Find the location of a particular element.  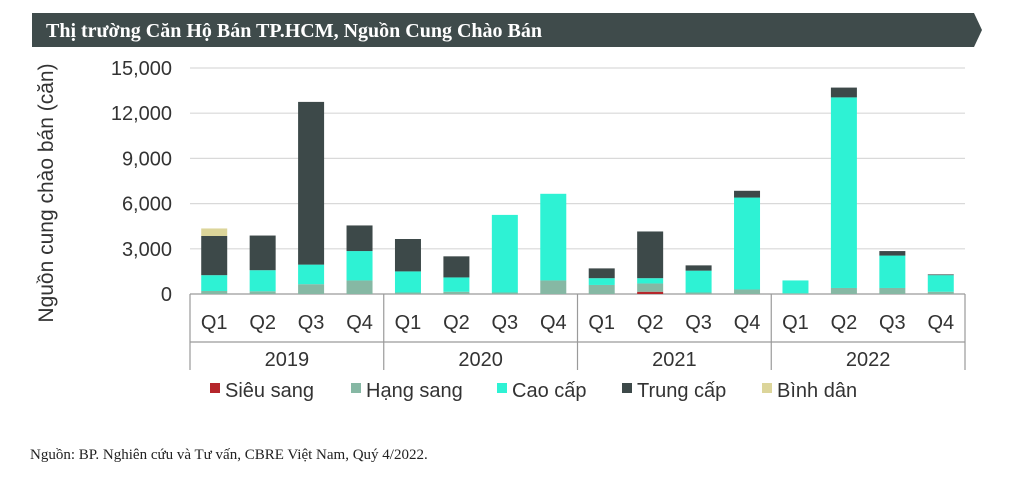

title-banner is located at coordinates (507, 30).